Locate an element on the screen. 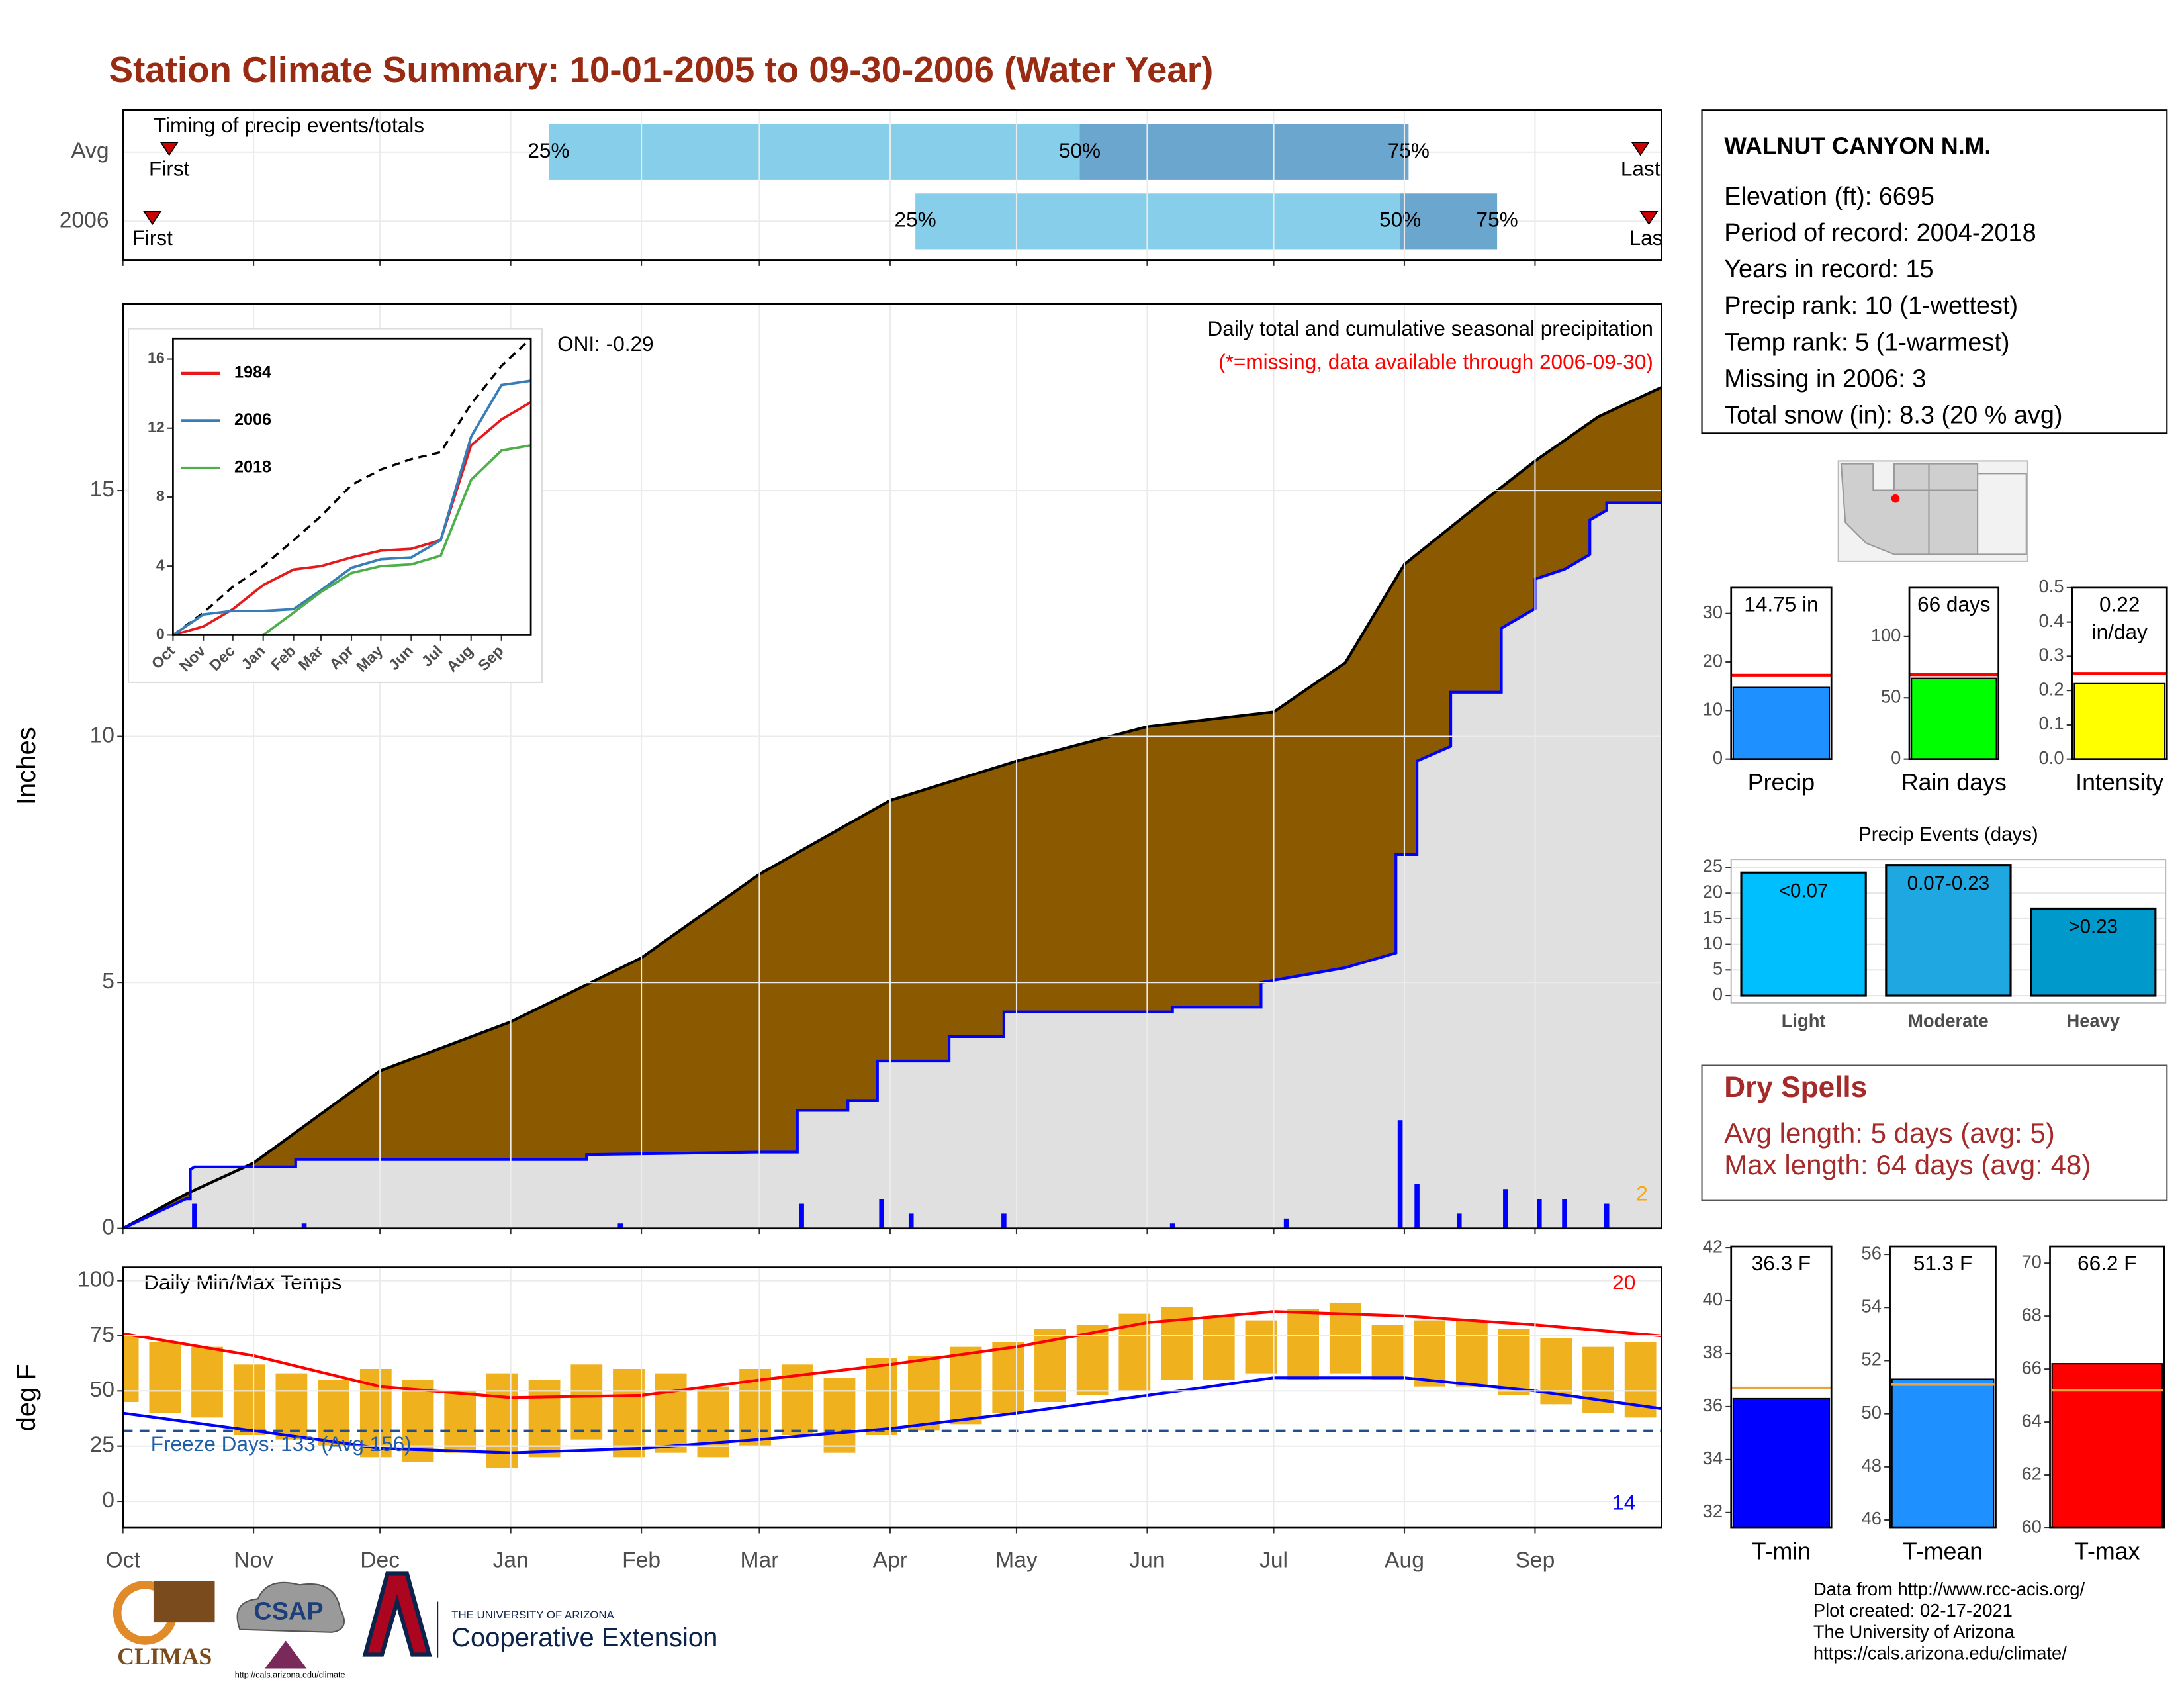  x-tick-label: May is located at coordinates (1017, 1560).